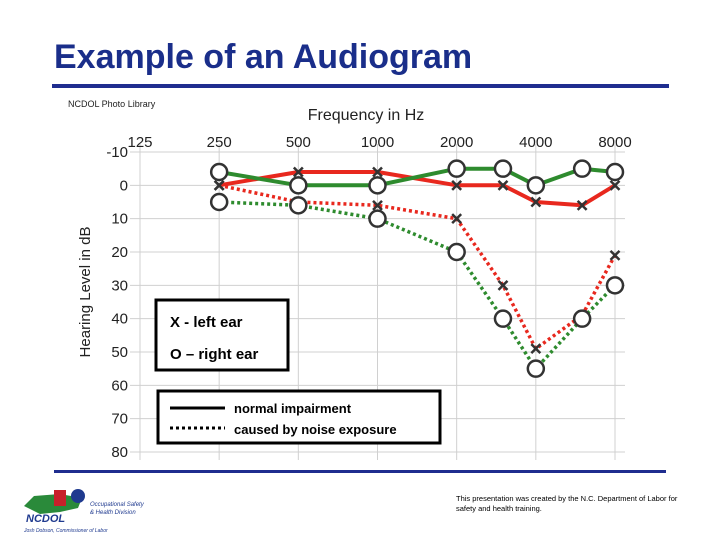 This screenshot has width=720, height=540. I want to click on x-tick-label: 4000, so click(535, 142).